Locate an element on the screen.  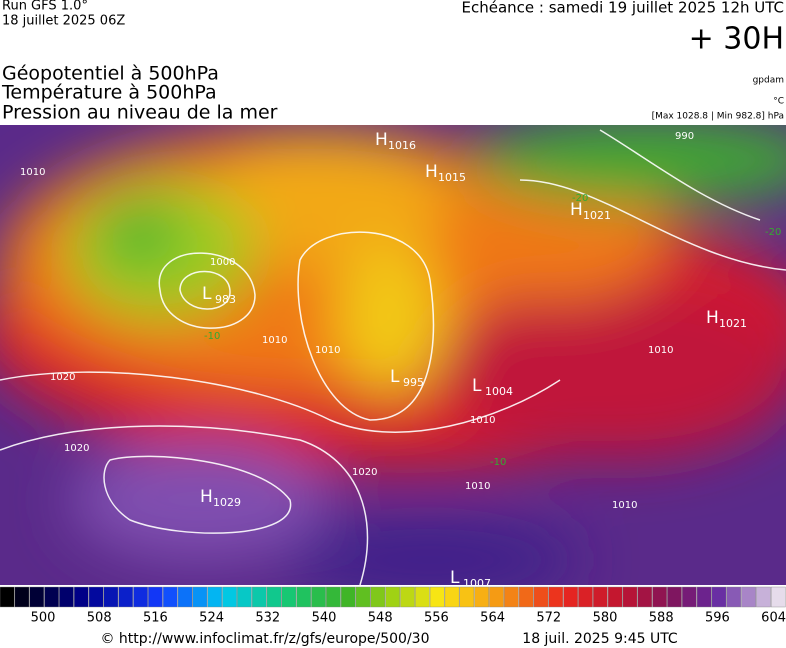
run-date: 18 juillet 2025 06Z is located at coordinates (63, 21).